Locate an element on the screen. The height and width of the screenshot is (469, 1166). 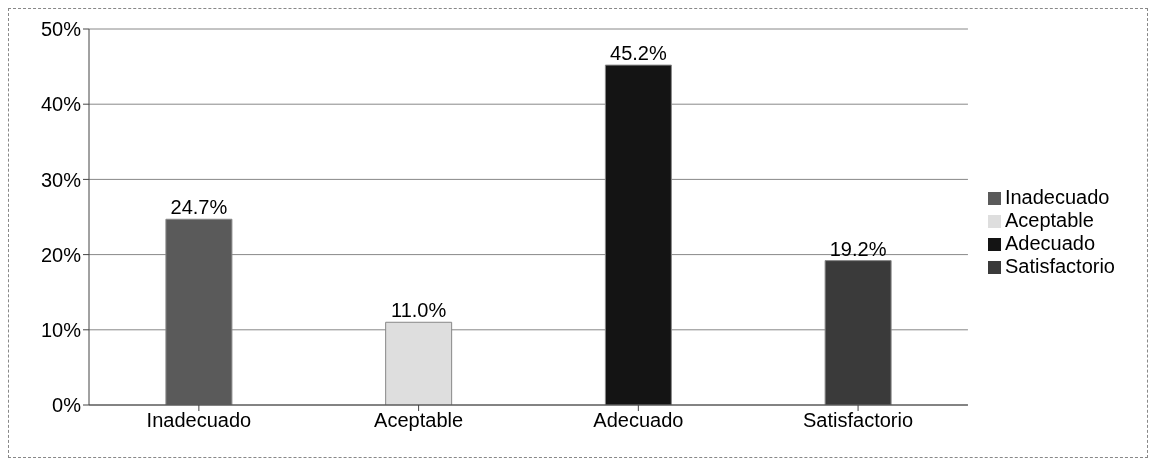
legend-label: Inadecuado is located at coordinates (1057, 197).